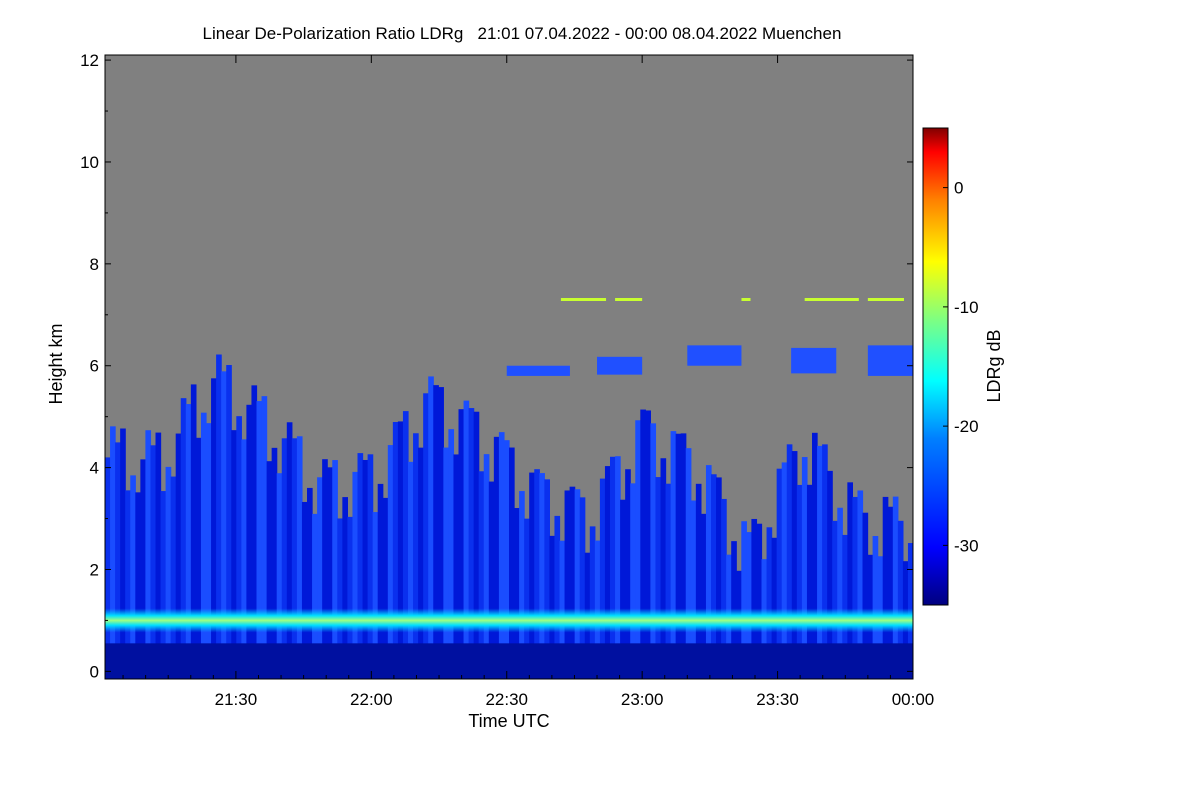 The image size is (1200, 800). Describe the element at coordinates (371, 699) in the screenshot. I see `x-tick-label: 22:00` at that location.